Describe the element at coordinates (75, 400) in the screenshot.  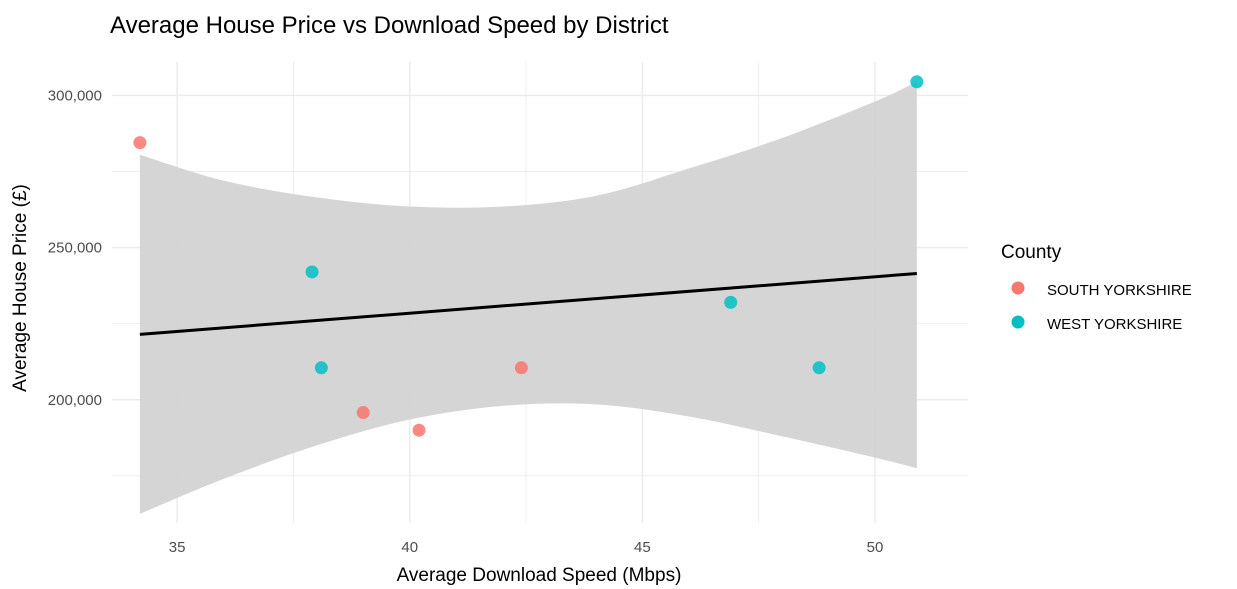
I see `y-tick-label: 200,000` at that location.